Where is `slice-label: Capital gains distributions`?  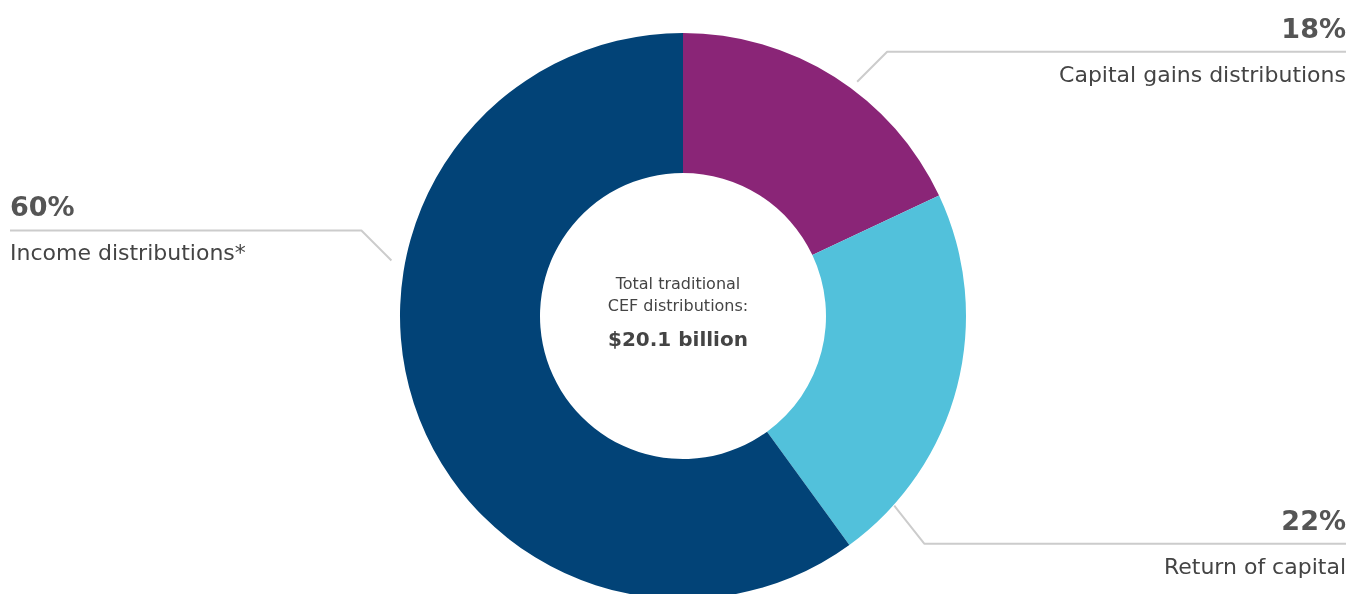 slice-label: Capital gains distributions is located at coordinates (1202, 74).